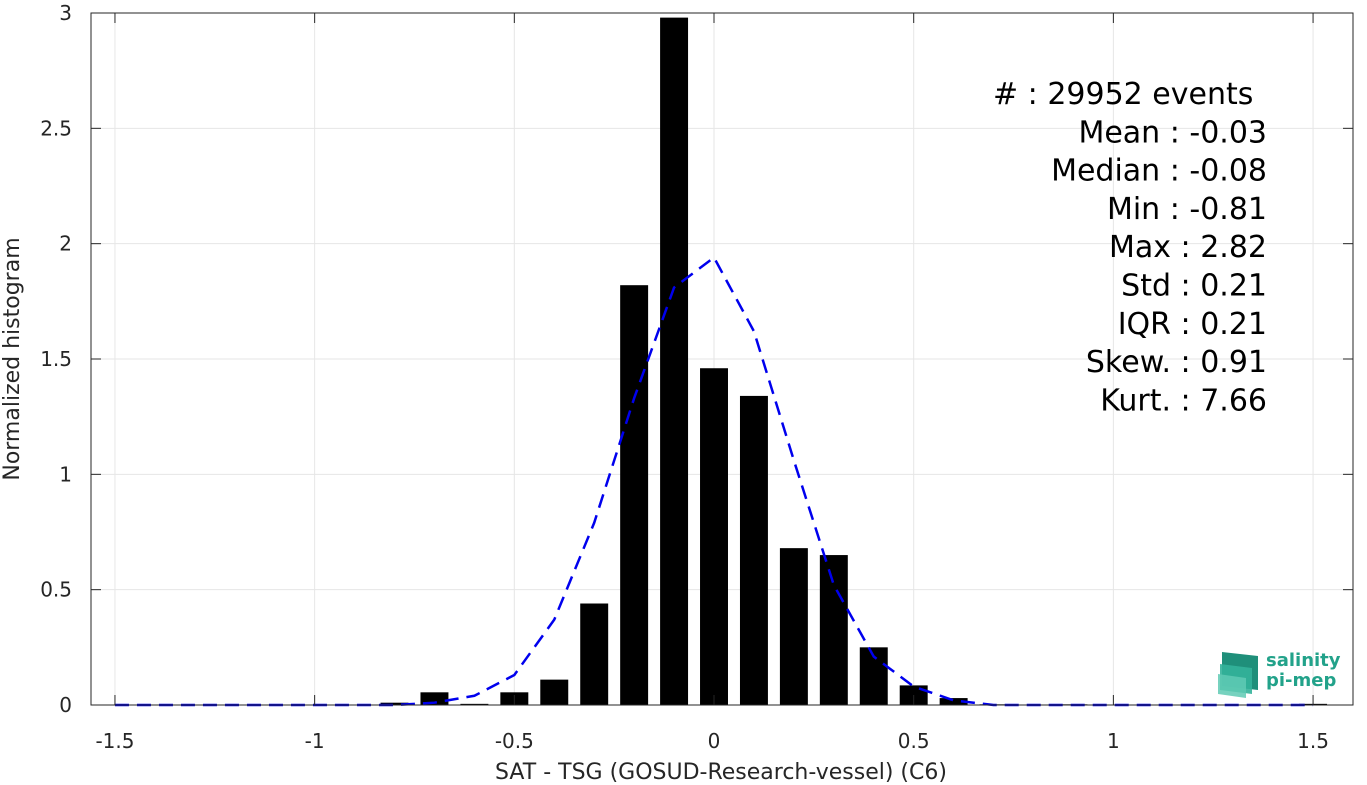  What do you see at coordinates (65, 474) in the screenshot?
I see `y-tick-label-2: 1` at bounding box center [65, 474].